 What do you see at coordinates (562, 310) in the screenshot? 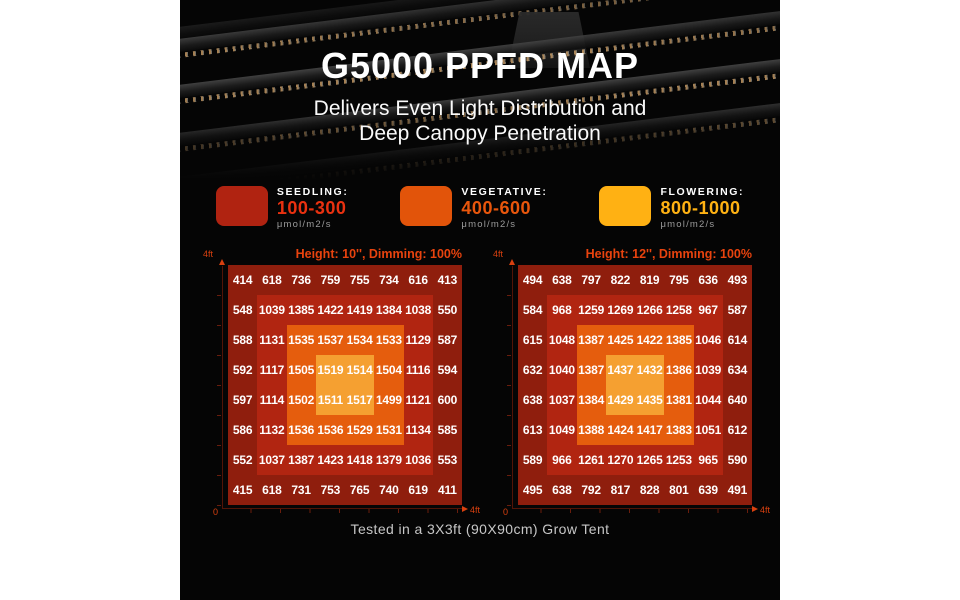
I see `ppfd-cell: 968` at bounding box center [562, 310].